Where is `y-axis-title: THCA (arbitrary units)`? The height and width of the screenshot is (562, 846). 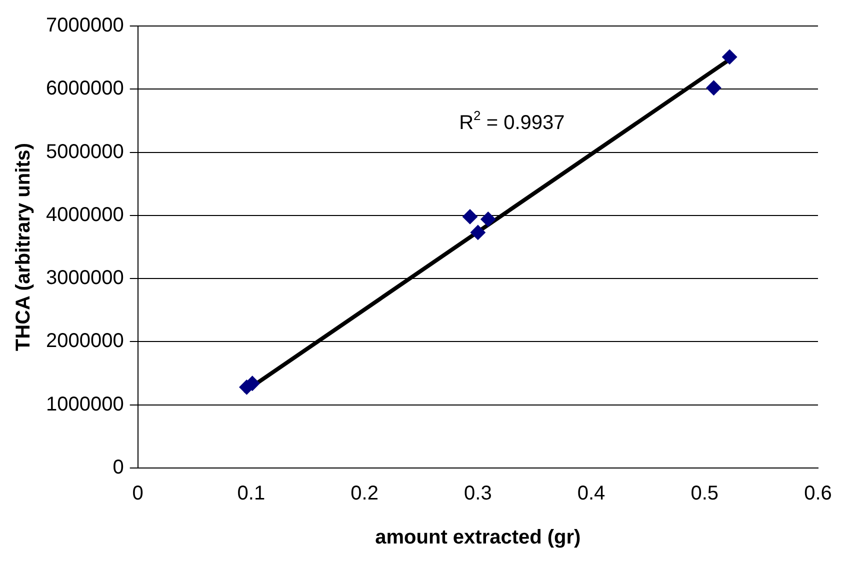 y-axis-title: THCA (arbitrary units) is located at coordinates (23, 247).